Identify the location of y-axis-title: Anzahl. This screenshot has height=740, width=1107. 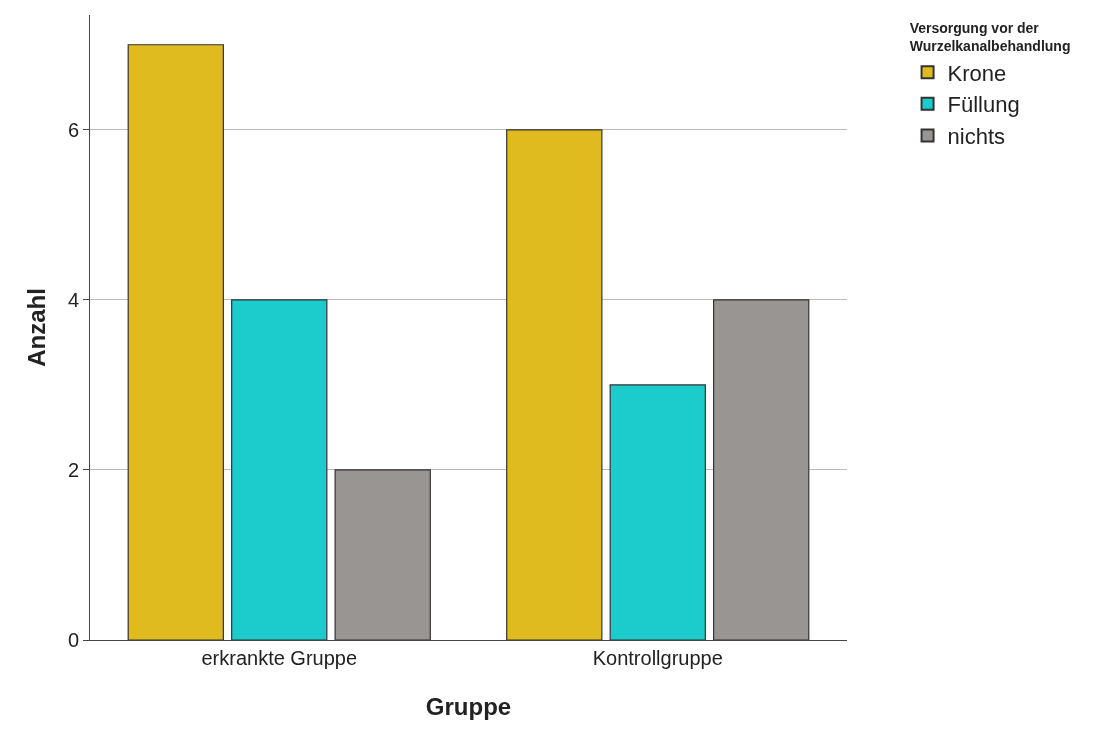
(36, 327).